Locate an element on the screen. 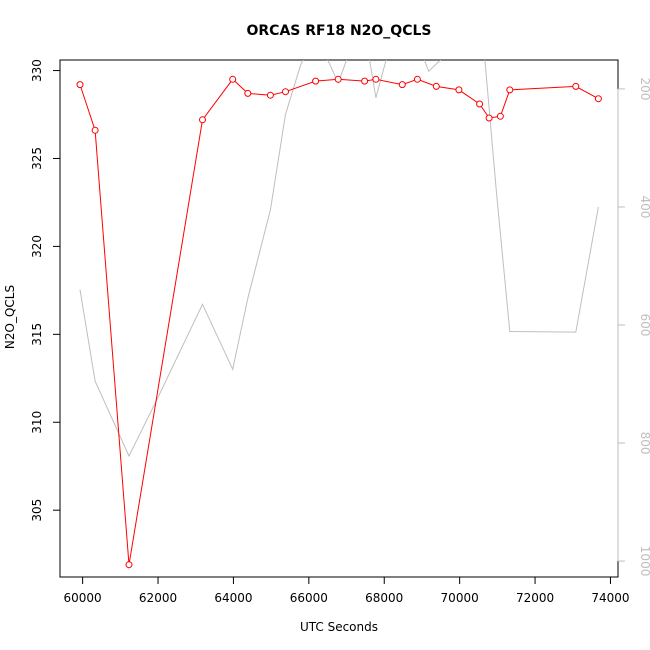 Image resolution: width=650 pixels, height=650 pixels. x-tick-label: 62000 is located at coordinates (158, 598).